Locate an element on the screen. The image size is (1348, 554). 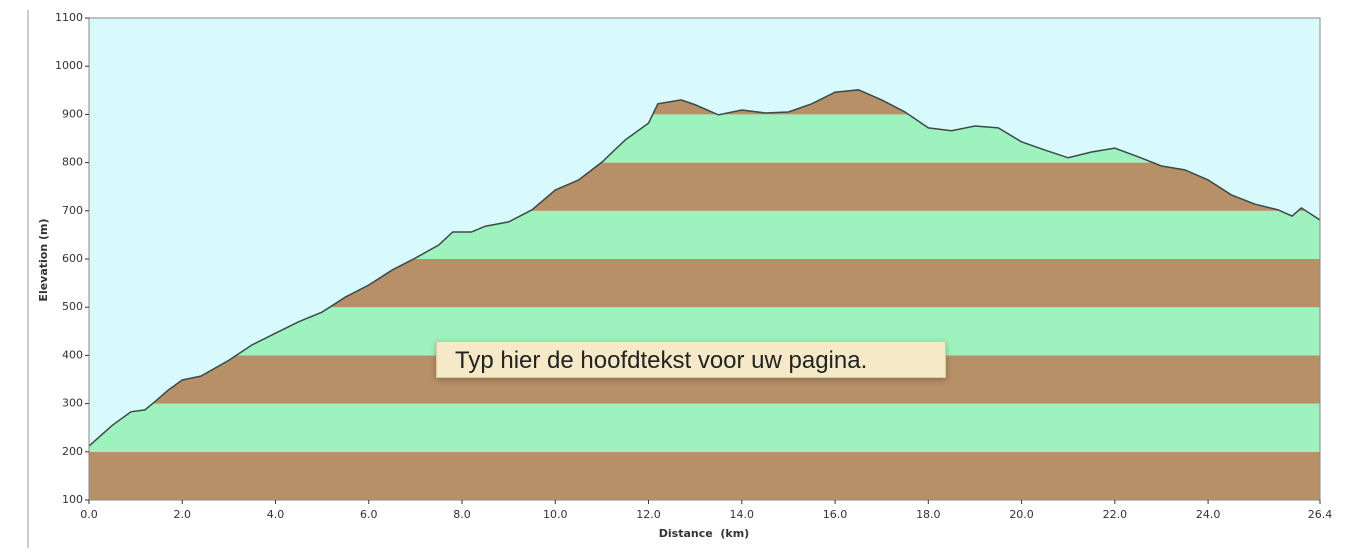
x-tick-label: 12.0 is located at coordinates (648, 514).